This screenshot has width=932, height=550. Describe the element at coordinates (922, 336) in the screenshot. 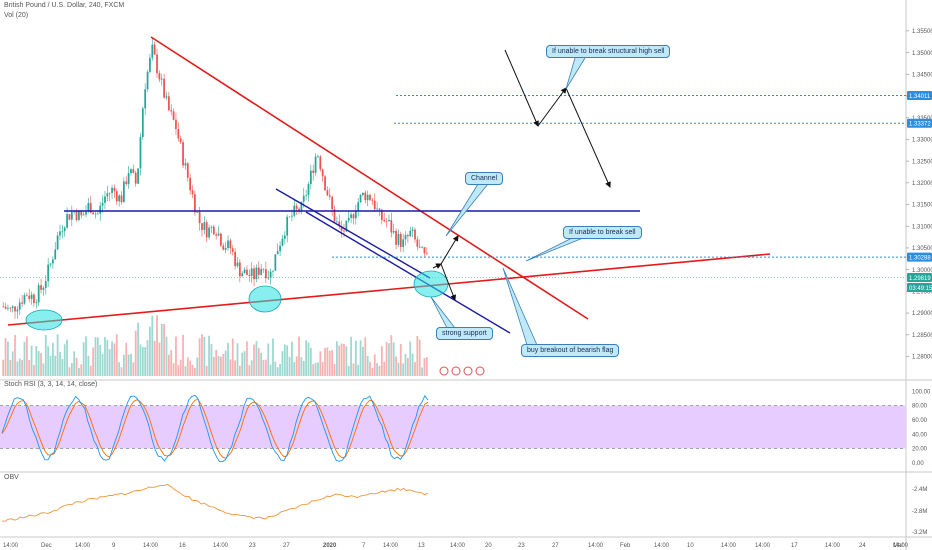

I see `price-tick-label: 1.28500` at that location.